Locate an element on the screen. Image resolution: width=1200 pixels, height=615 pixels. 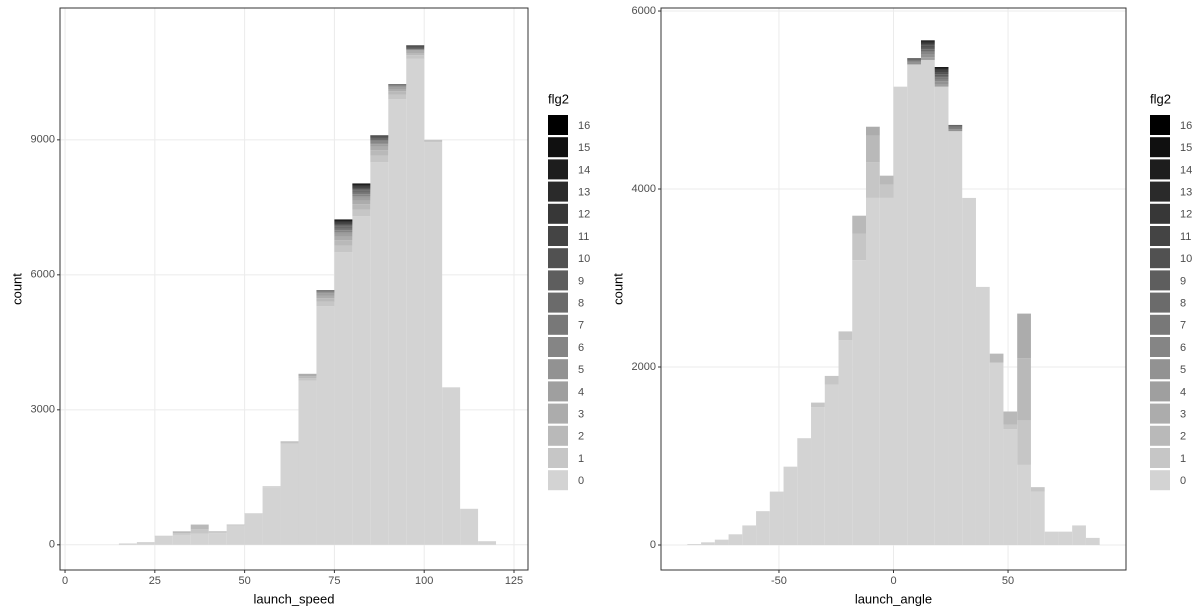
y-tick-label: 4000 is located at coordinates (644, 189).